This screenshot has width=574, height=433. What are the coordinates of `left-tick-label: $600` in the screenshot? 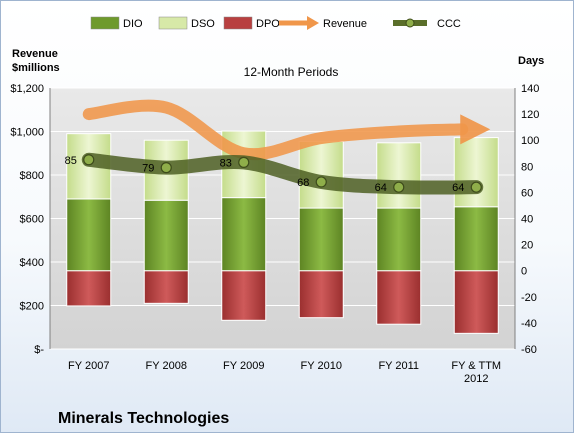 It's located at (32, 220).